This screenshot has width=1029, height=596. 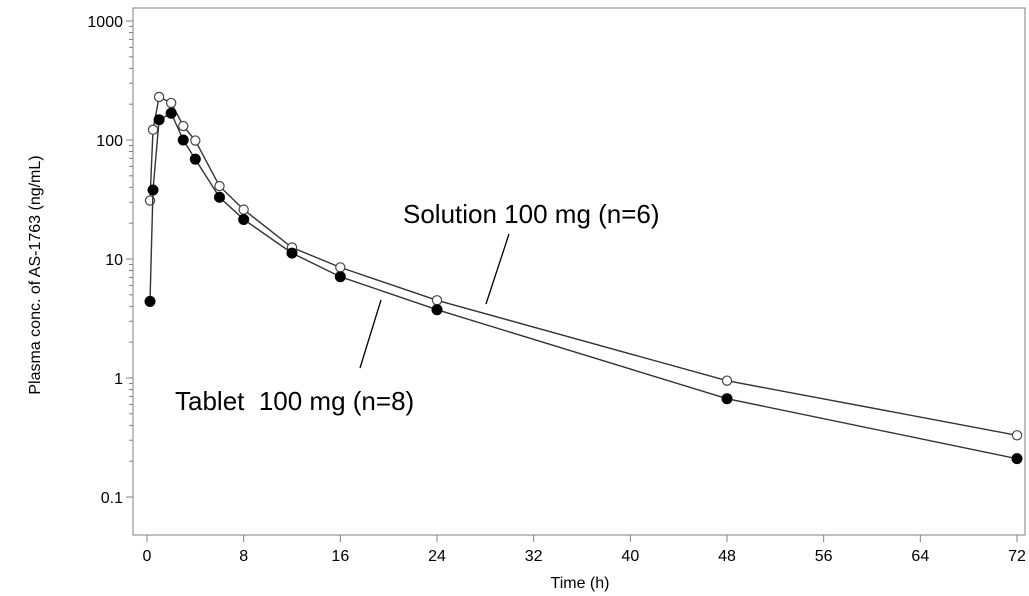 What do you see at coordinates (824, 556) in the screenshot?
I see `x-tick-label: 56` at bounding box center [824, 556].